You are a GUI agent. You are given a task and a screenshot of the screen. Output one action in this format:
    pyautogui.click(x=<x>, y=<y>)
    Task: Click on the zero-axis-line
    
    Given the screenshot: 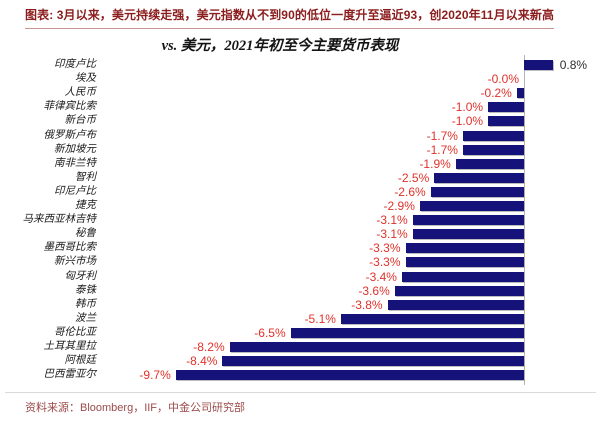 What is the action you would take?
    pyautogui.click(x=524, y=220)
    